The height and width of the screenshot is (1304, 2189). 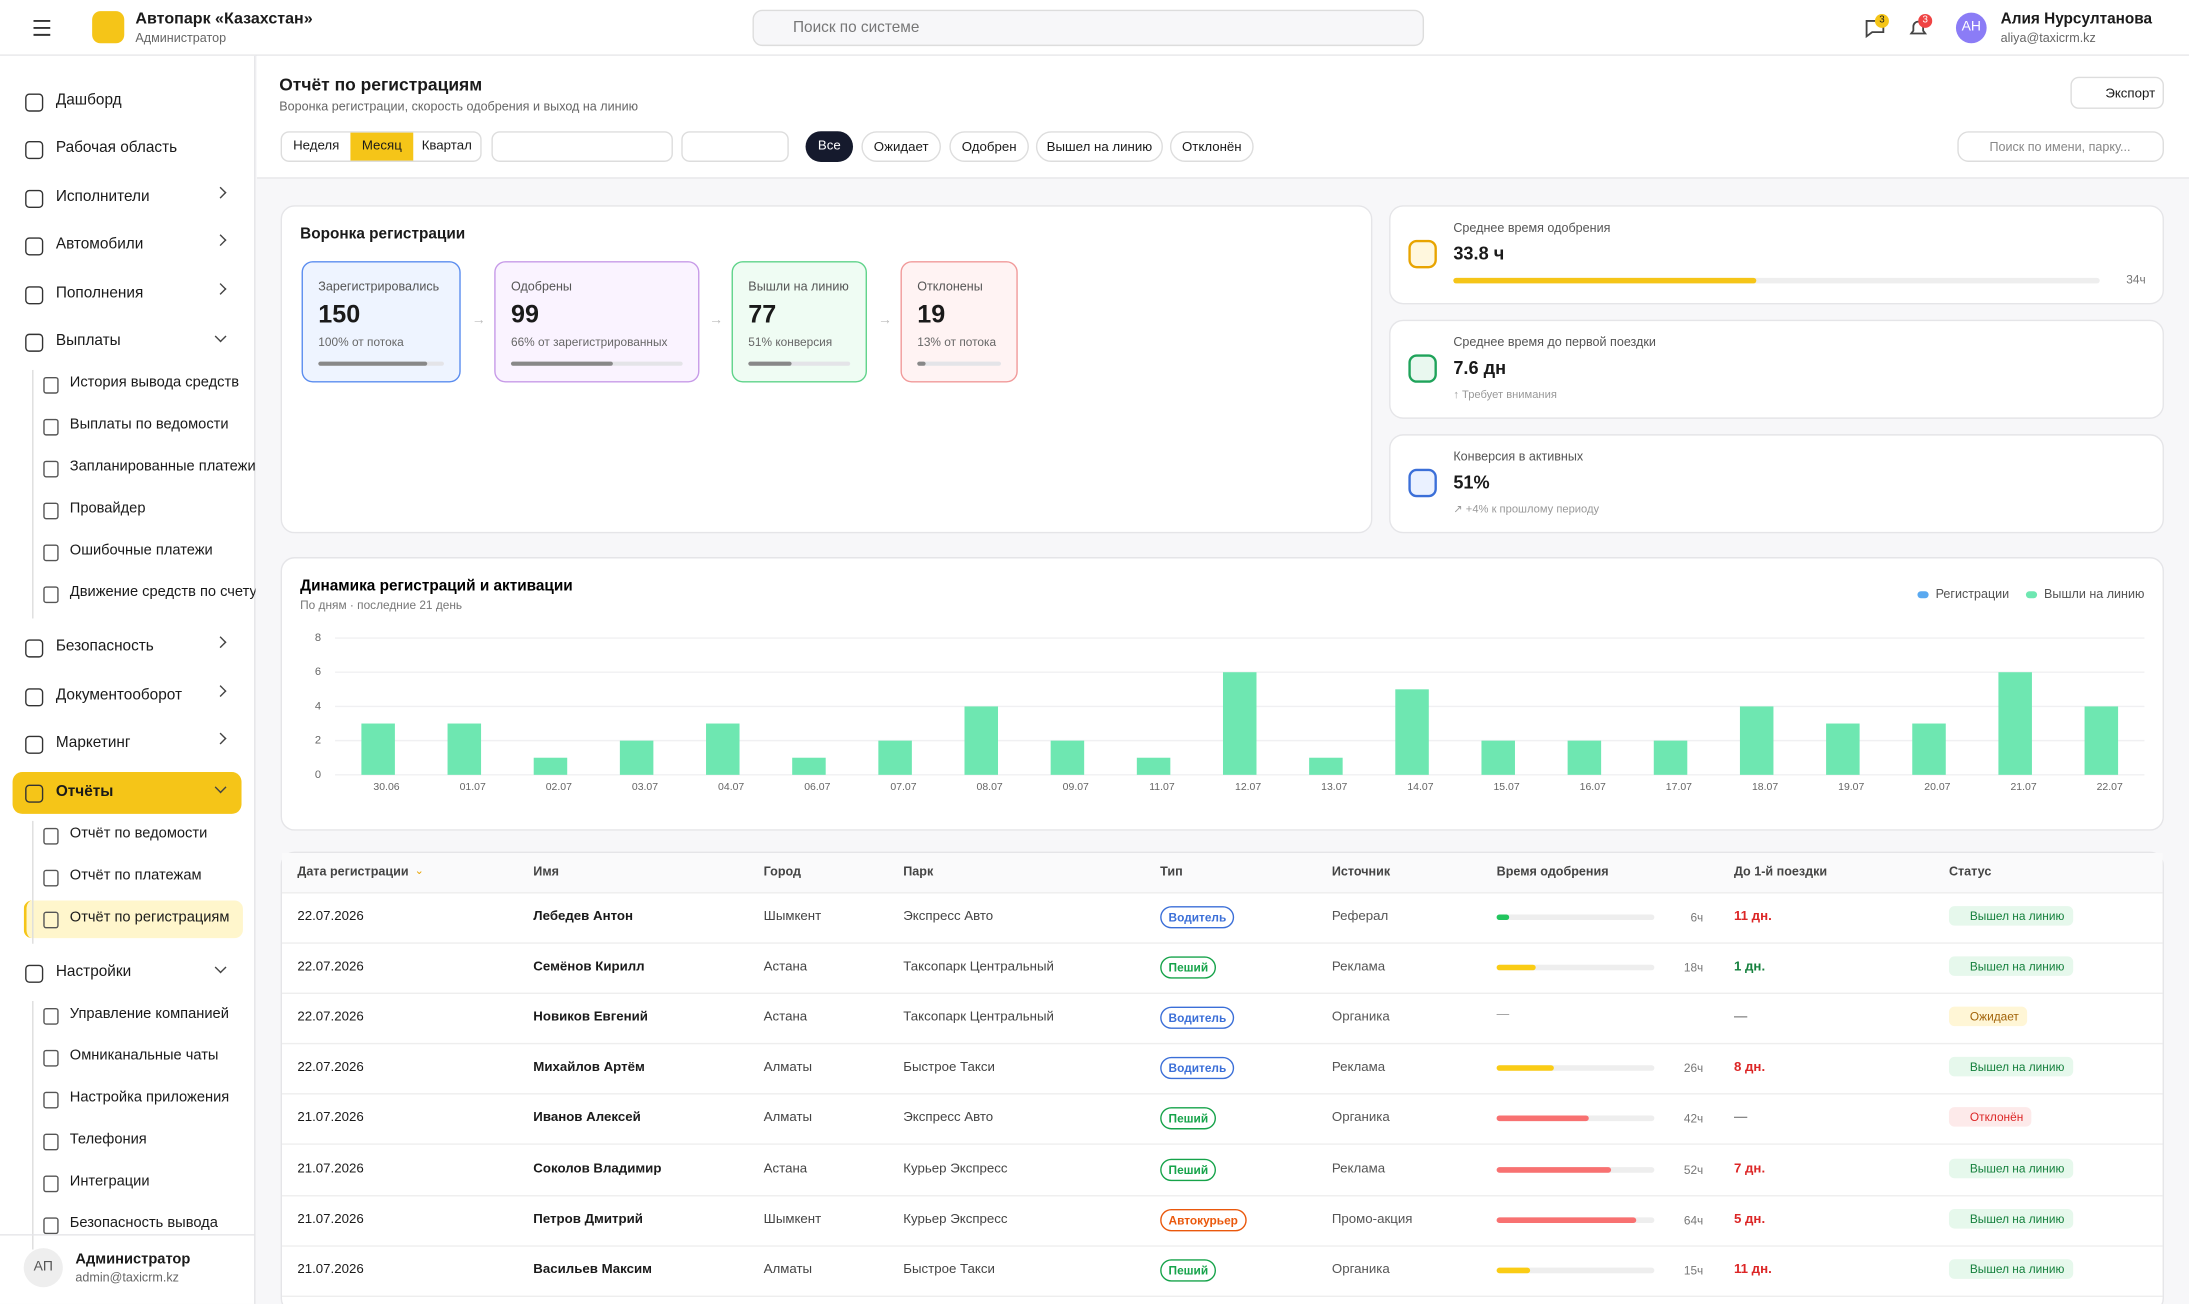 I want to click on status-chip: Отклонён, so click(x=1211, y=146).